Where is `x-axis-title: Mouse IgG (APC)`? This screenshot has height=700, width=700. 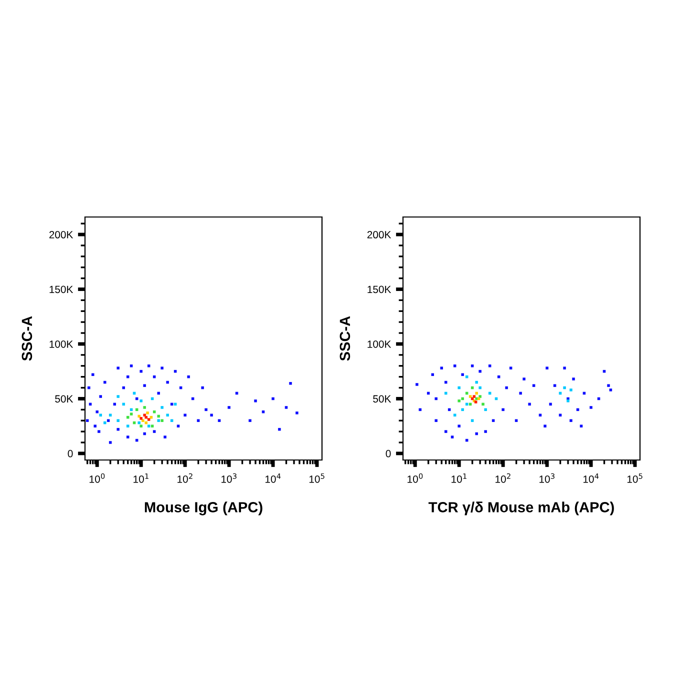
x-axis-title: Mouse IgG (APC) is located at coordinates (203, 509).